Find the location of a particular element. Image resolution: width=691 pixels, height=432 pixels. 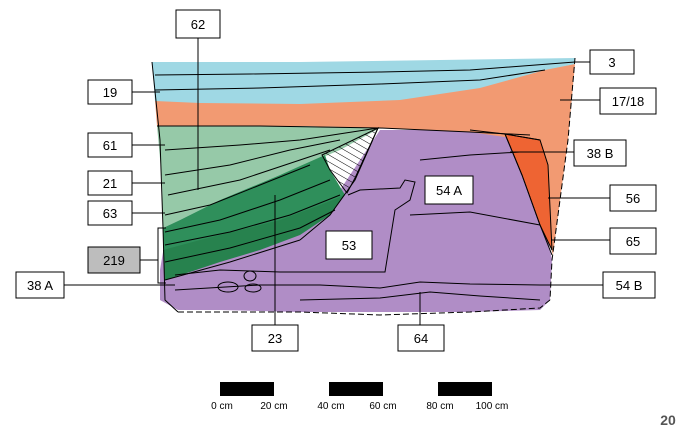

label-56: 56 is located at coordinates (633, 198).